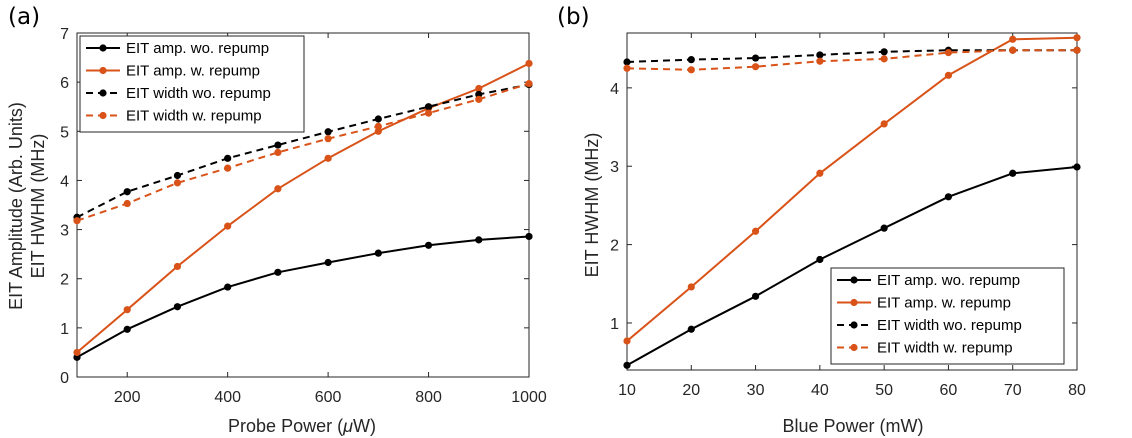  What do you see at coordinates (884, 390) in the screenshot?
I see `panel-b-xtick-label: 50` at bounding box center [884, 390].